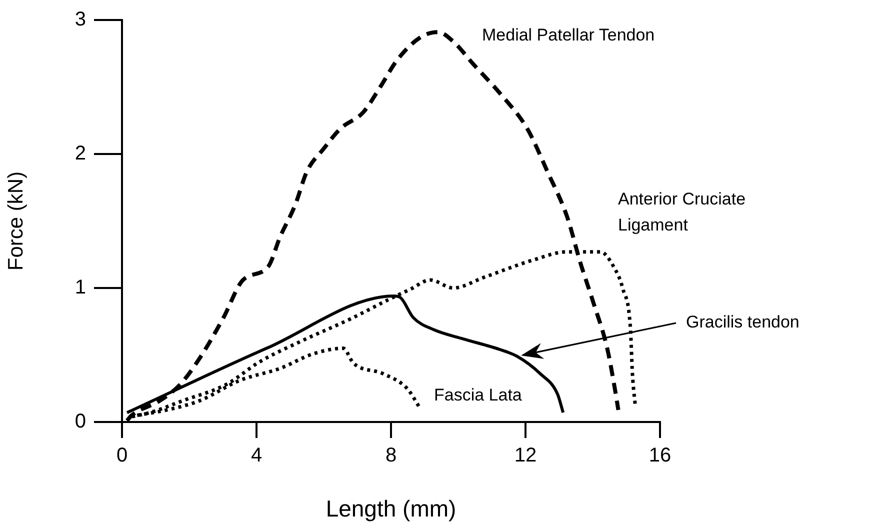  What do you see at coordinates (80, 19) in the screenshot?
I see `y-tick-label: 3` at bounding box center [80, 19].